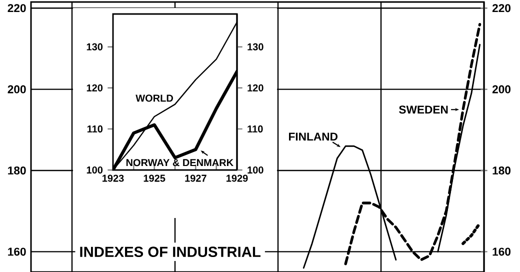 This screenshot has width=520, height=272. Describe the element at coordinates (113, 178) in the screenshot. I see `x-tick-label: 1923` at that location.